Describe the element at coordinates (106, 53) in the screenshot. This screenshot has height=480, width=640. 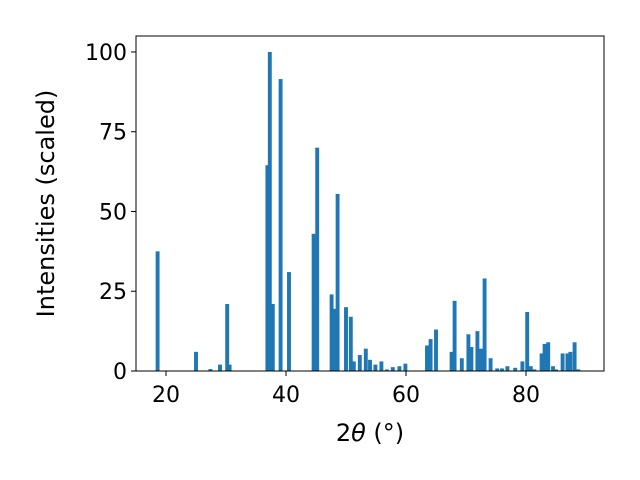
I see `y-tick-label: 100` at that location.